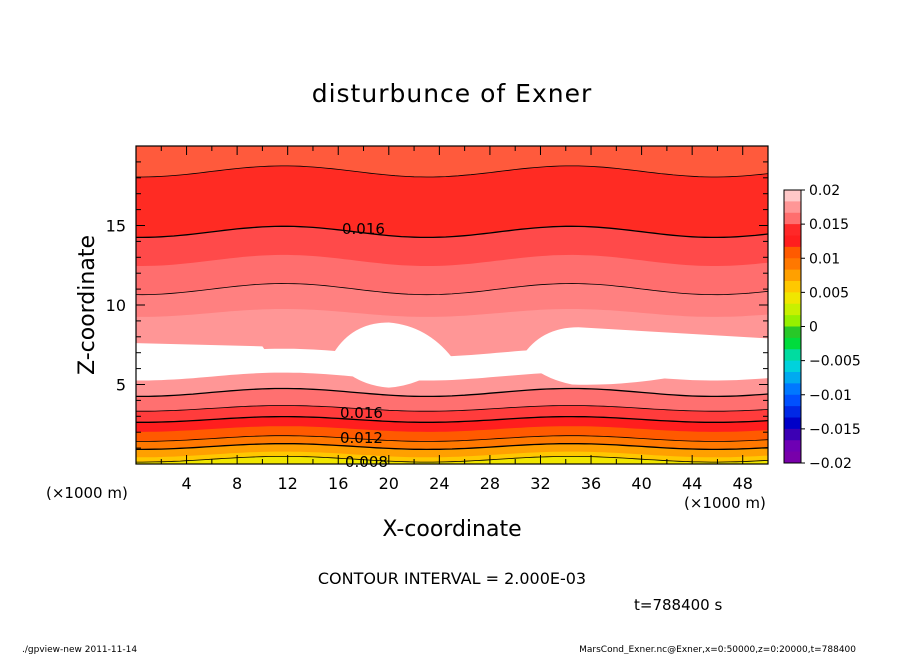  I want to click on time-text: t=788400 s, so click(678, 605).